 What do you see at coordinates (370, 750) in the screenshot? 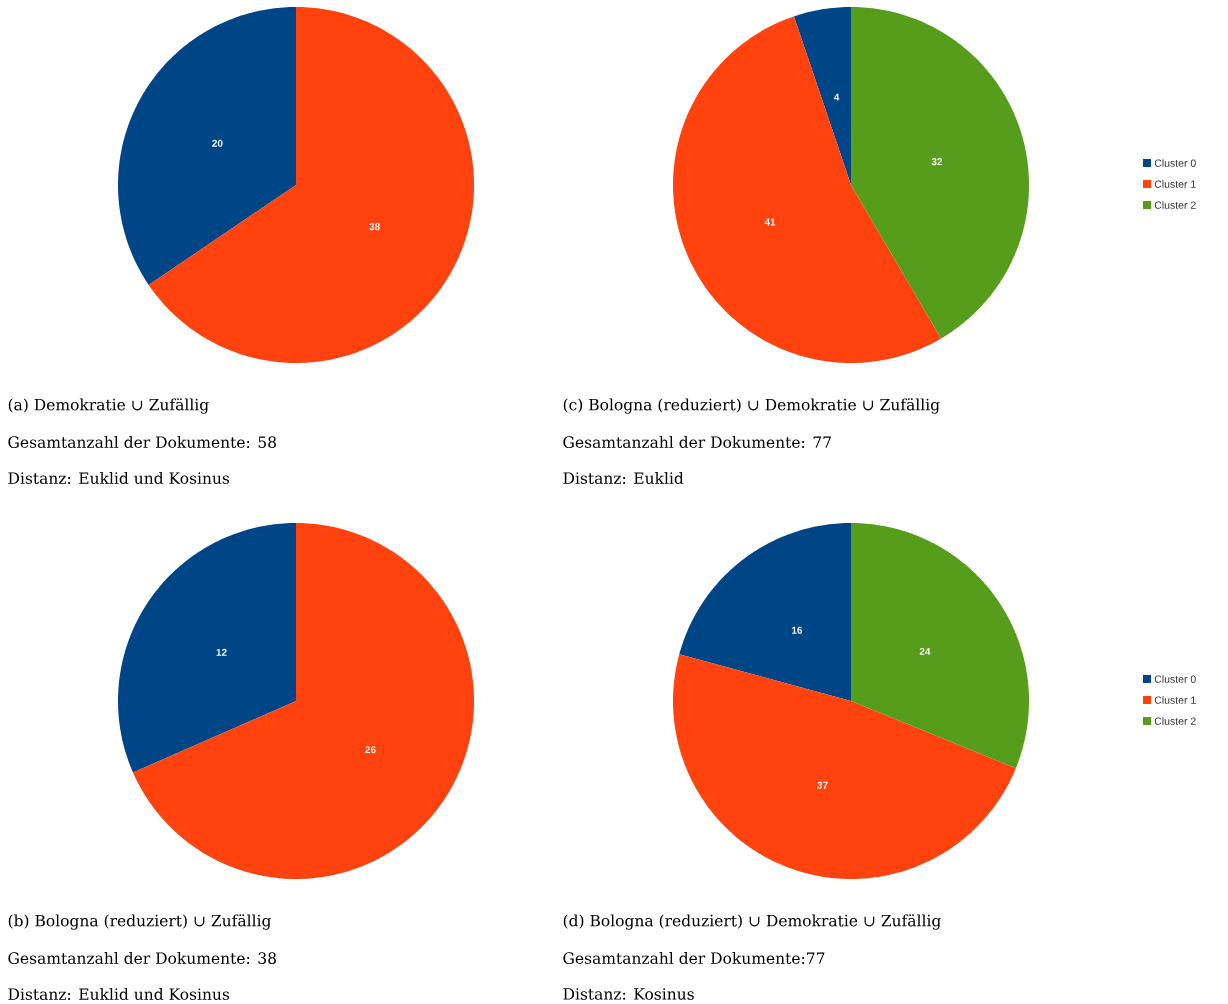
I see `data-label: 26` at bounding box center [370, 750].